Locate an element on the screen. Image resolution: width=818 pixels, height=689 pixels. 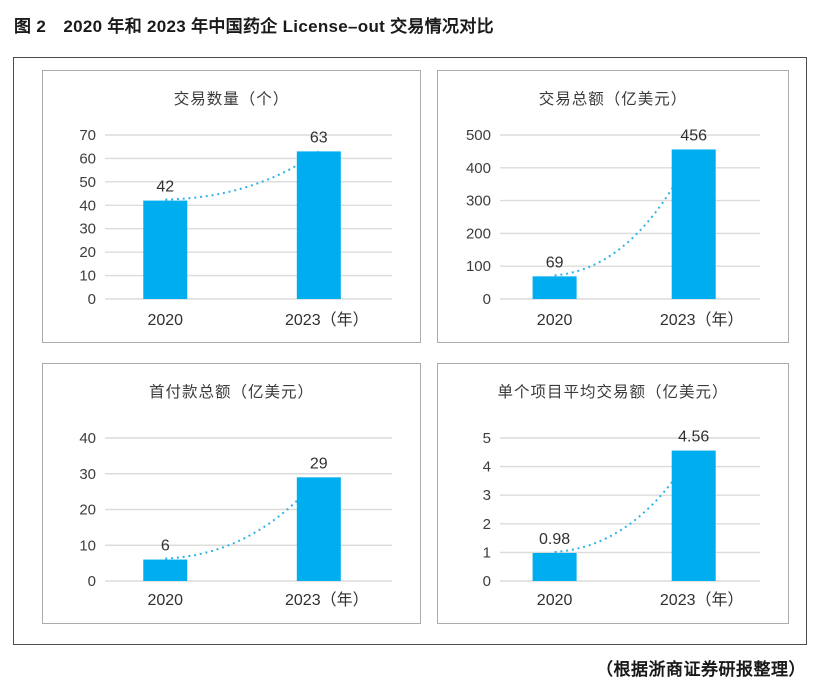
y-tick-label: 2 is located at coordinates (487, 524).